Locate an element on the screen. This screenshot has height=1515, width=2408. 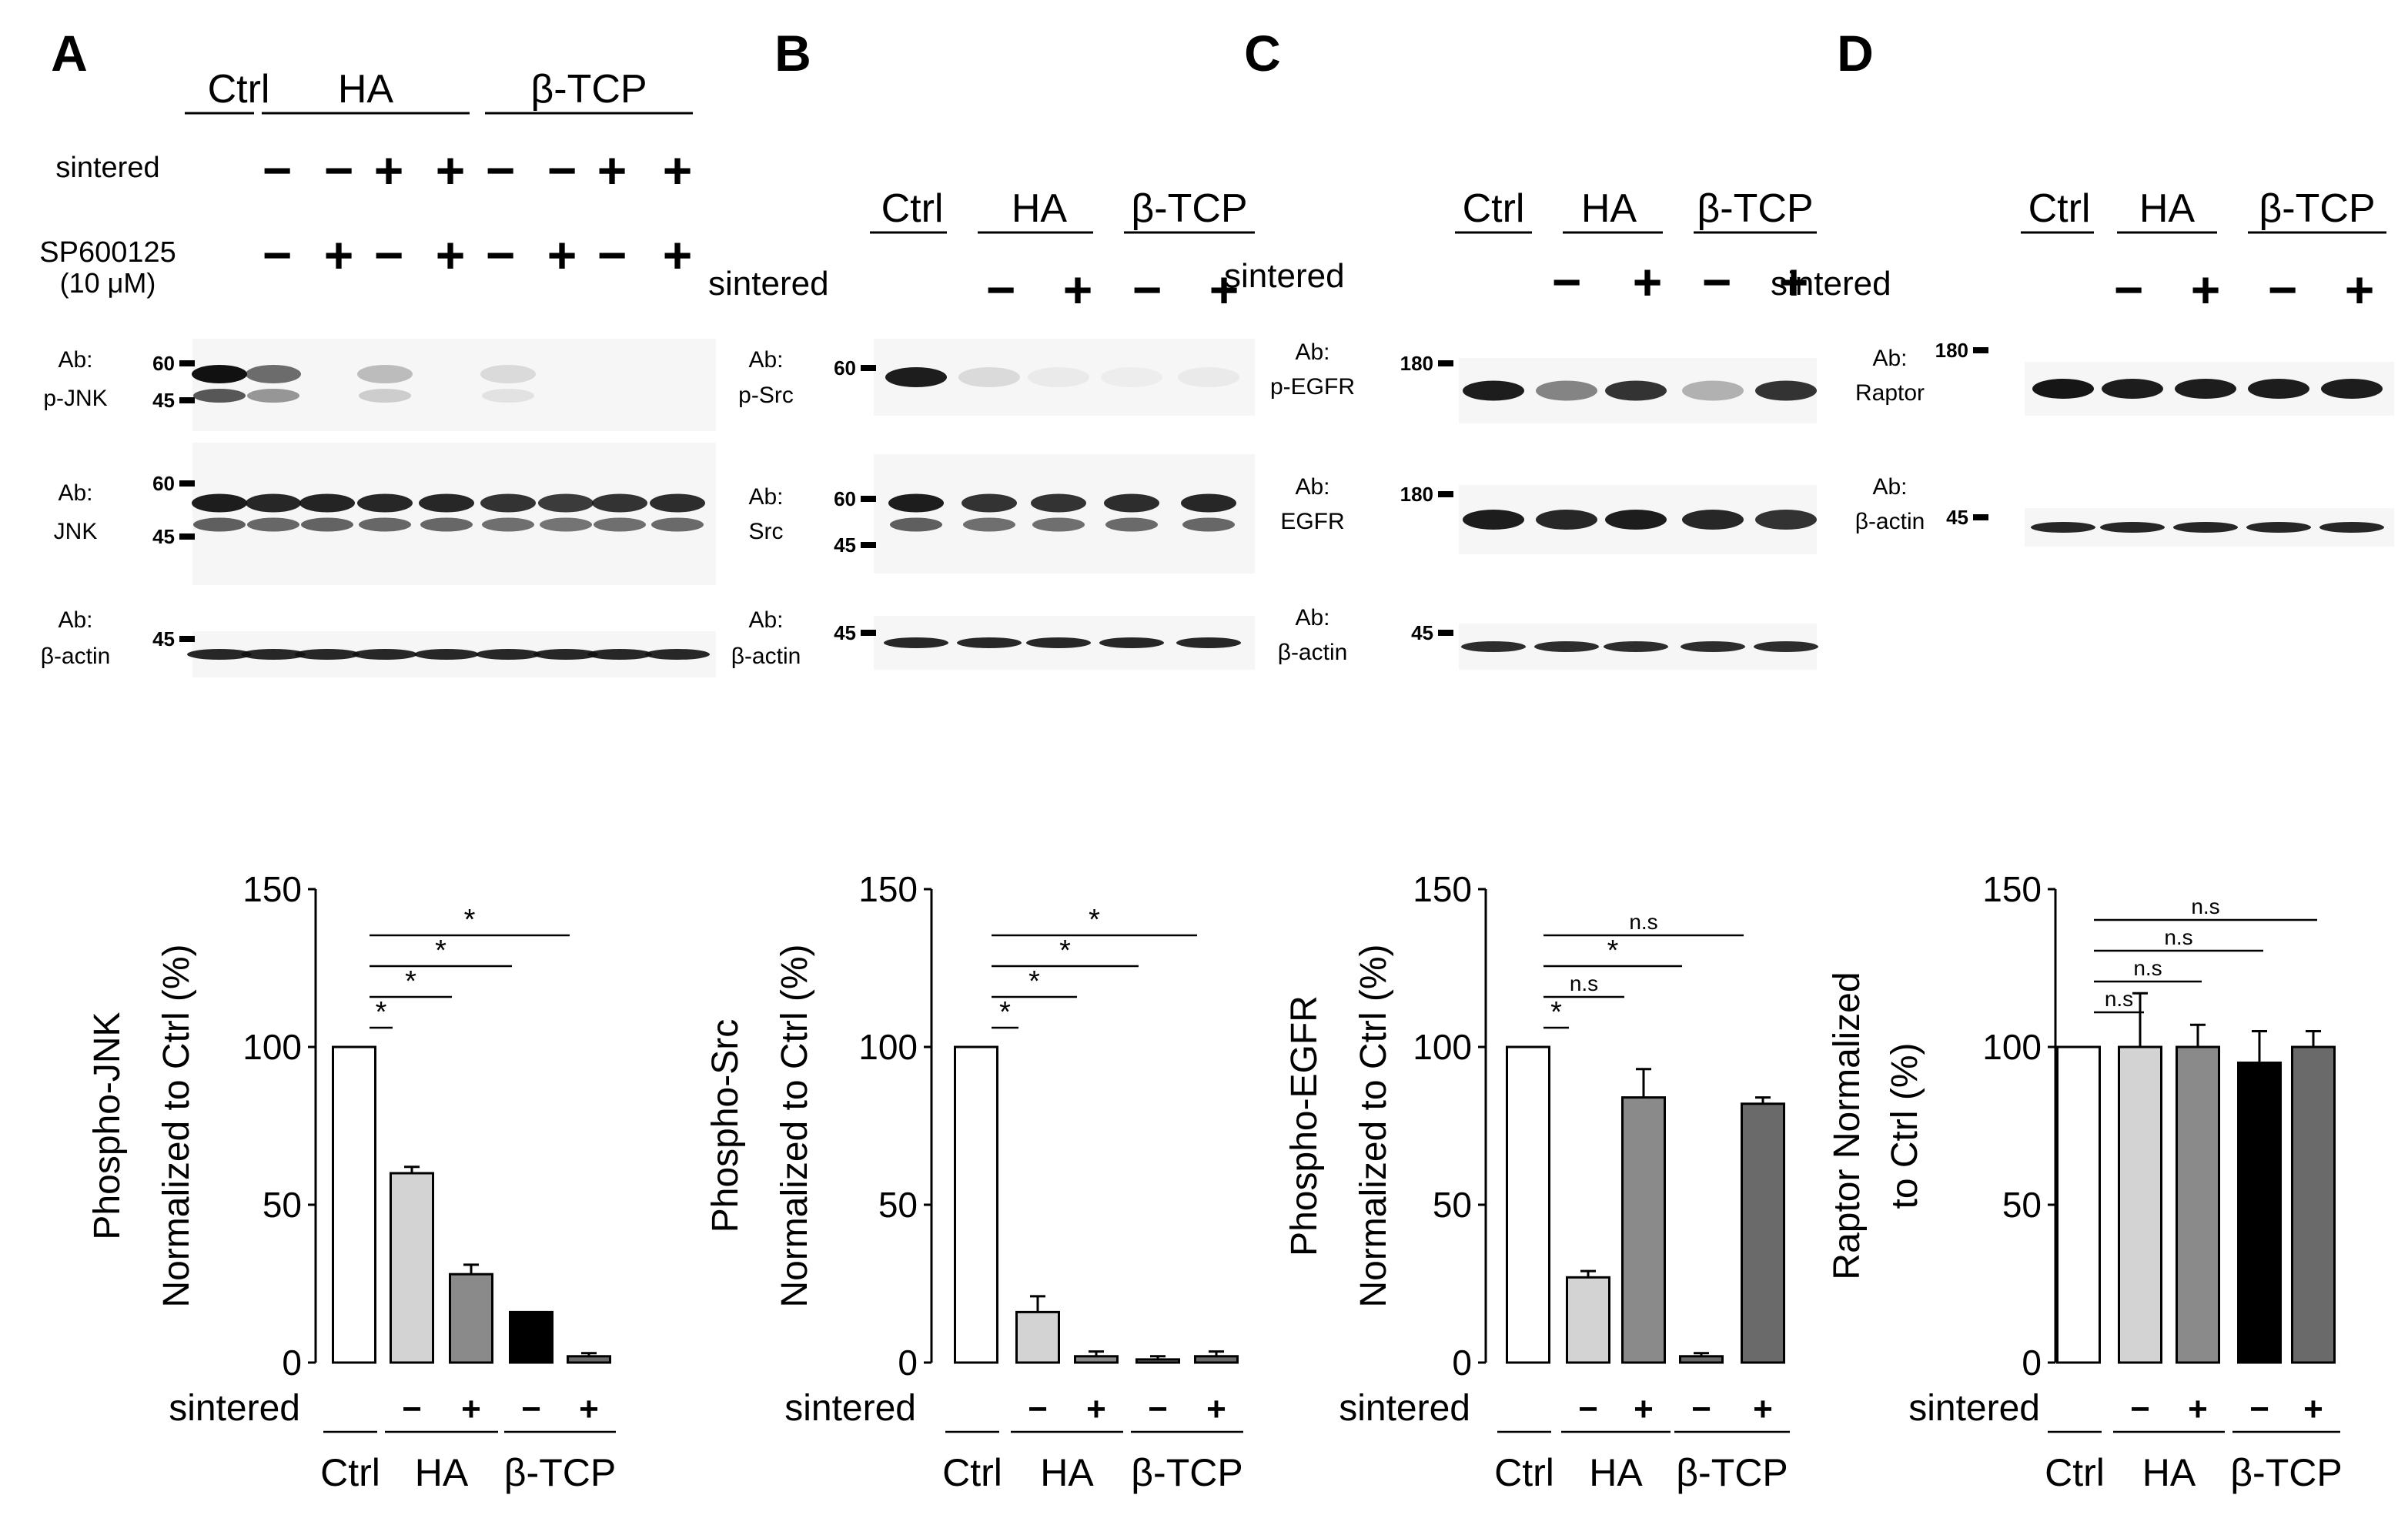
y-axis-label: Phospho-Src is located at coordinates (725, 1125).